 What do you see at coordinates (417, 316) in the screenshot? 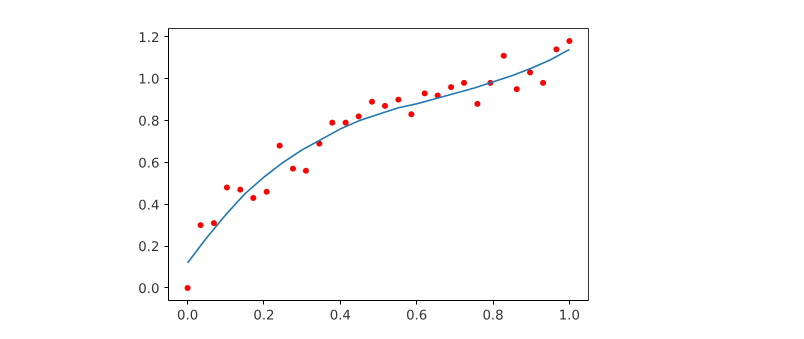
I see `x-tick-label: 0.6` at bounding box center [417, 316].